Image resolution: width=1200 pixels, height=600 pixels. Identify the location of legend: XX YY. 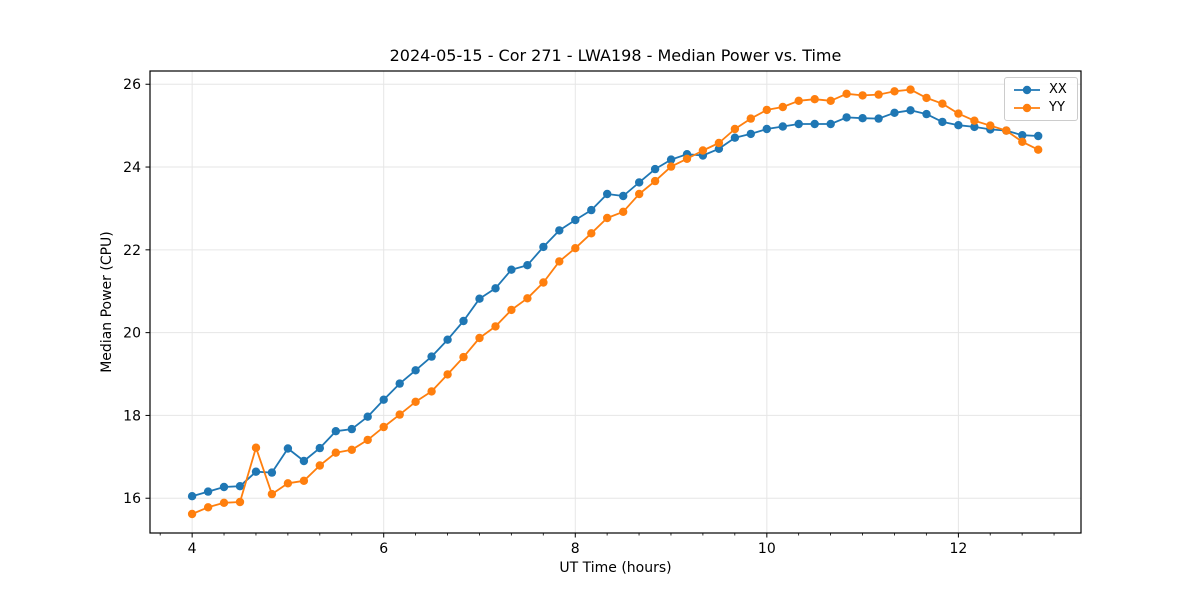
(1041, 99).